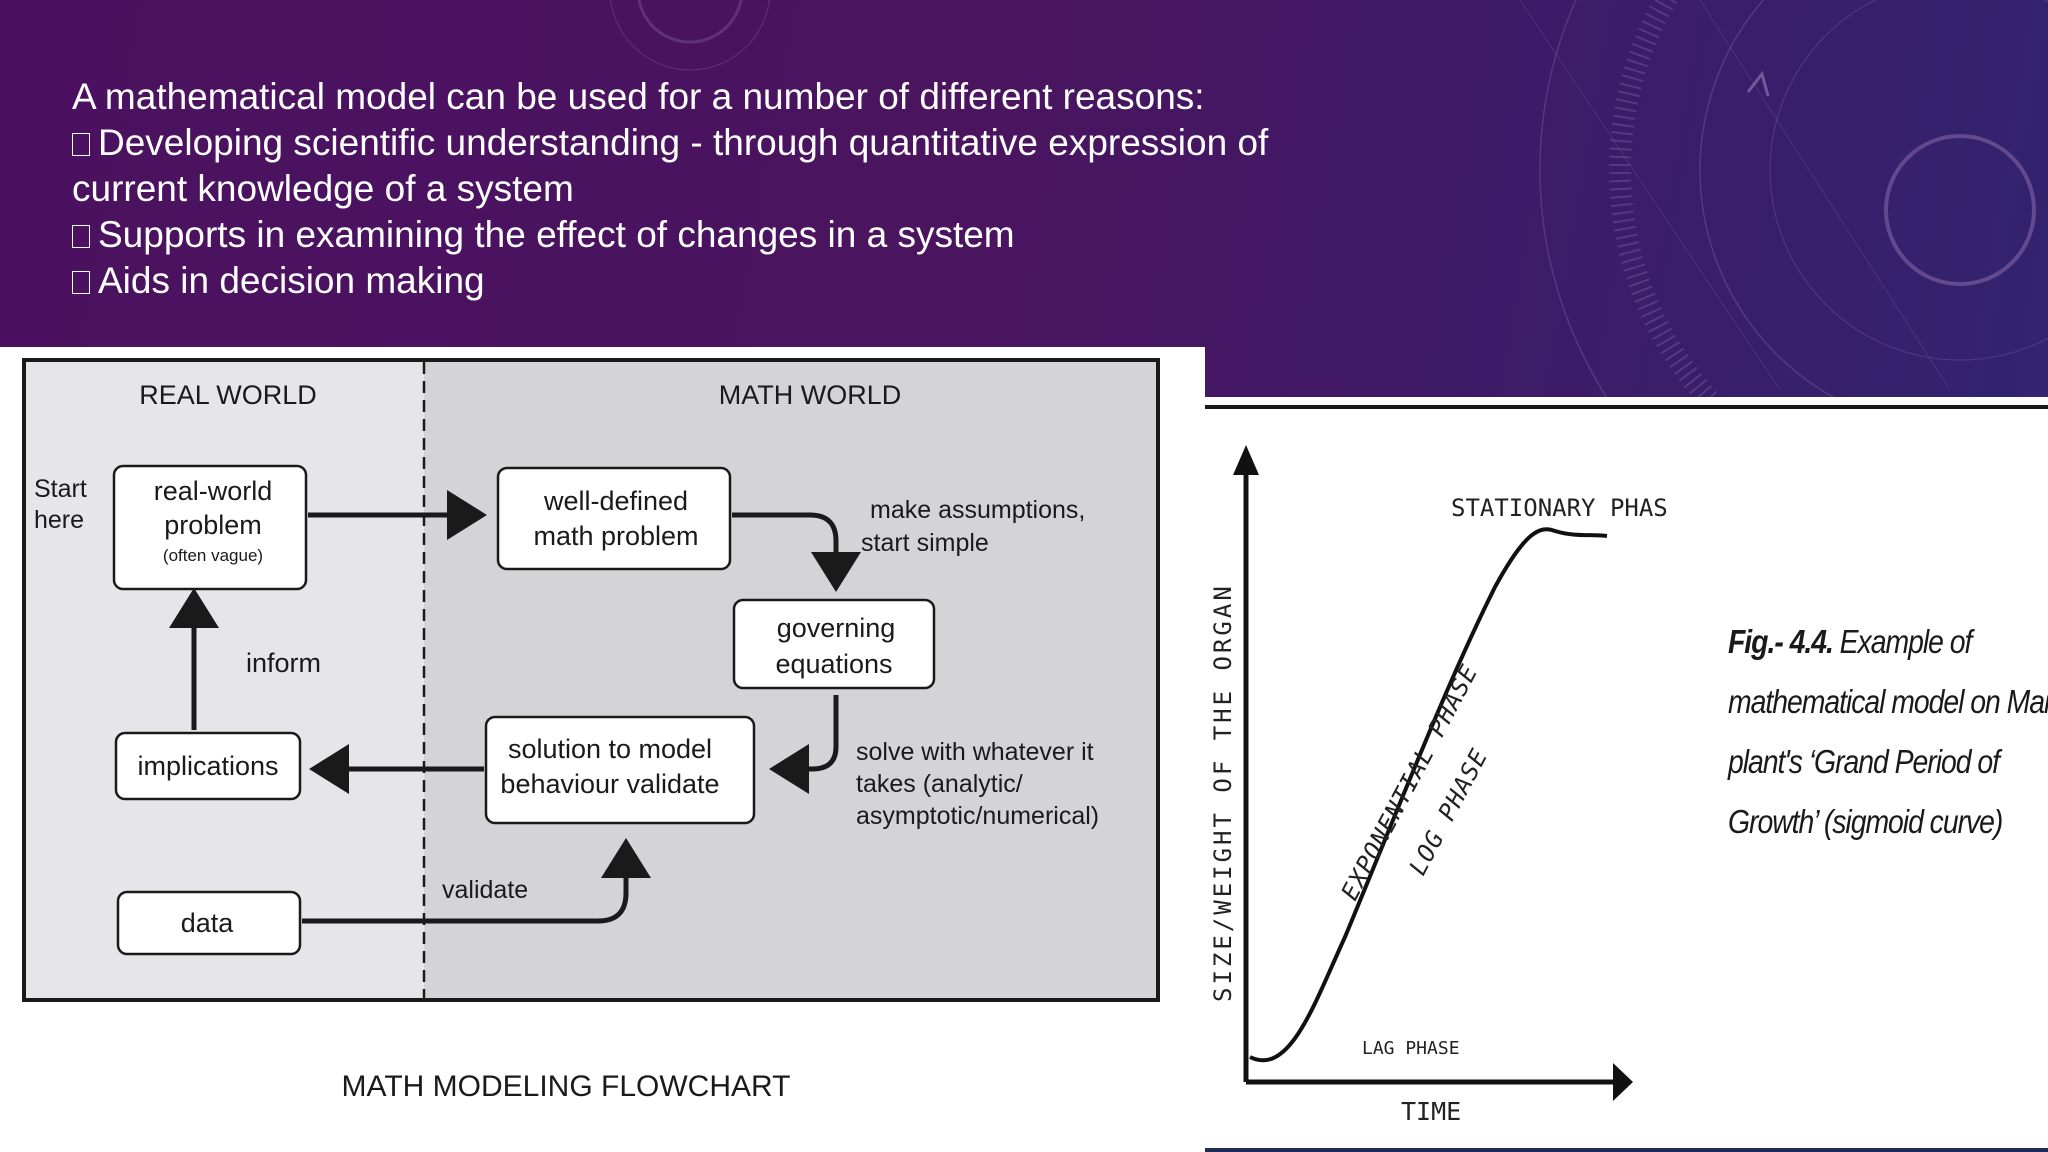 This screenshot has width=2048, height=1152. Describe the element at coordinates (1223, 792) in the screenshot. I see `y-axis-label: SIZE/WEIGHT OF THE ORGAN` at that location.